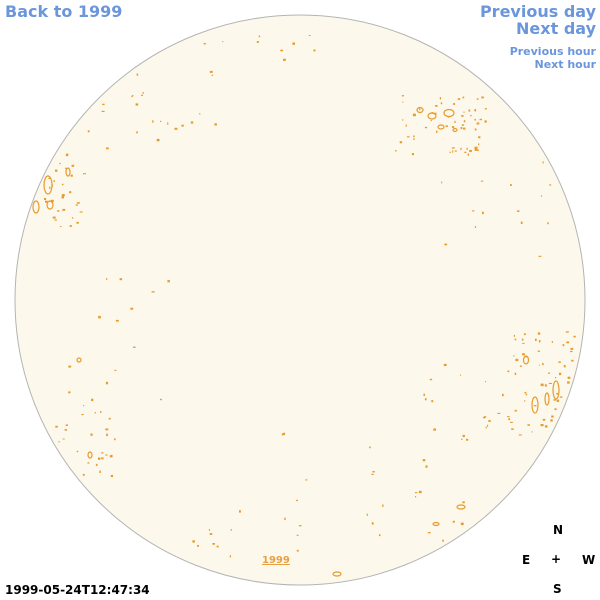 Image resolution: width=600 pixels, height=600 pixels. I want to click on compass-east: E, so click(526, 560).